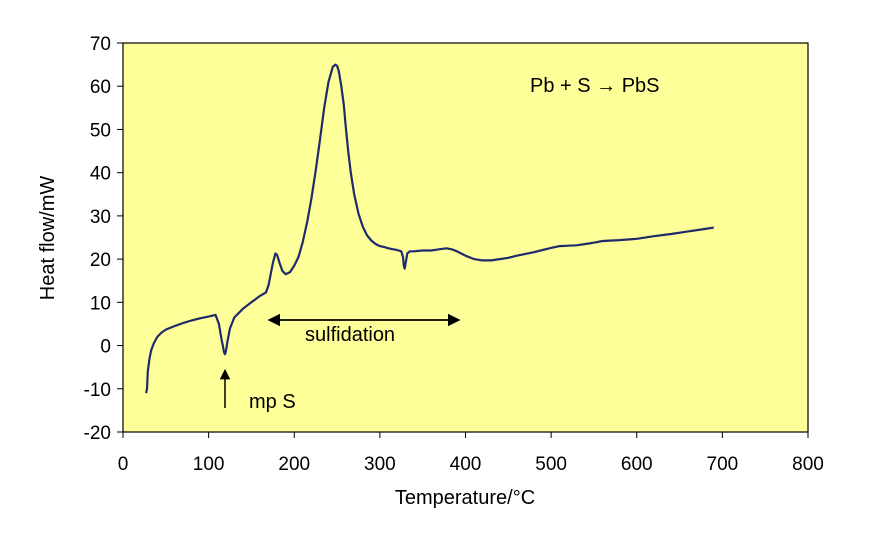 This screenshot has width=870, height=541. I want to click on mp-label: mp S, so click(272, 402).